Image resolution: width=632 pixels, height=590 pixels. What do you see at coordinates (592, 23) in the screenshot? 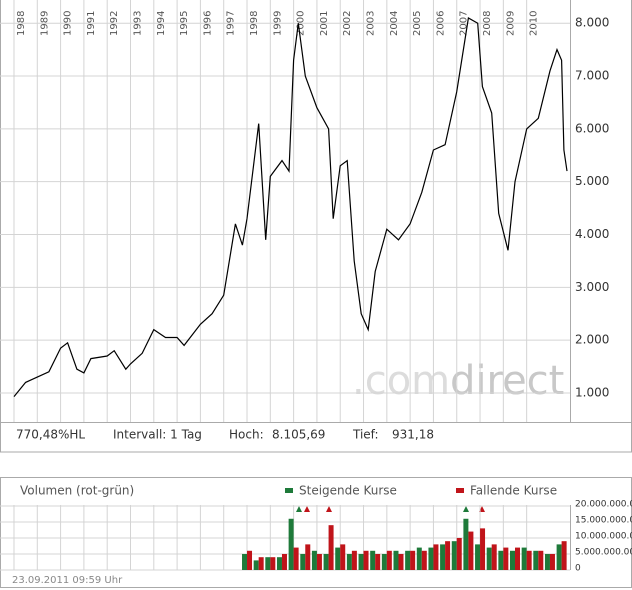
I see `y-tick-label: 8.000` at bounding box center [592, 23].